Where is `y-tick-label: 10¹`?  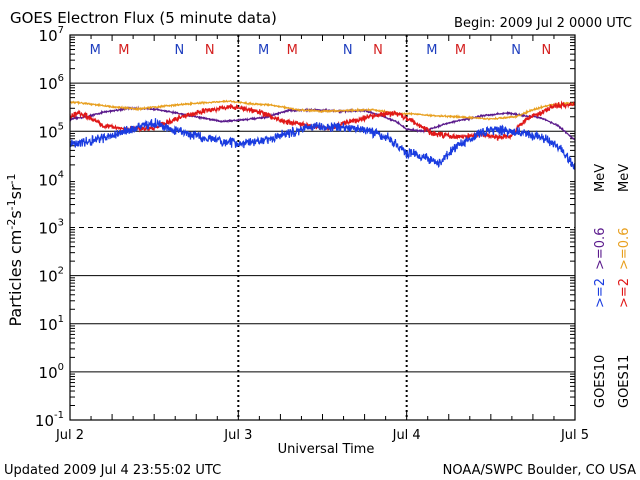 y-tick-label: 10¹ is located at coordinates (51, 324).